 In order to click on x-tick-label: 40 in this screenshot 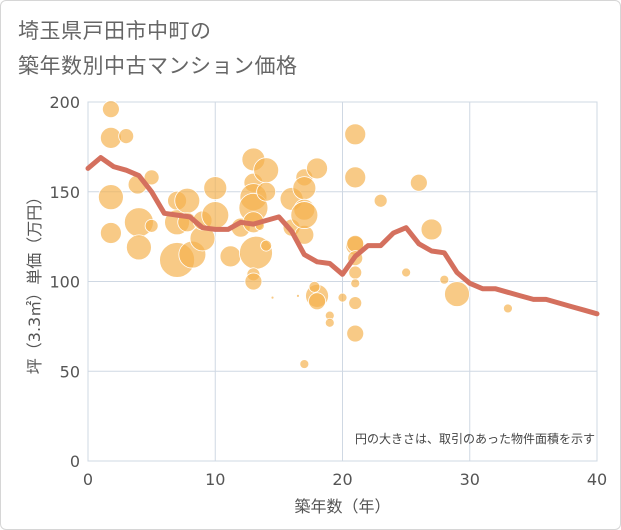, I will do `click(597, 479)`.